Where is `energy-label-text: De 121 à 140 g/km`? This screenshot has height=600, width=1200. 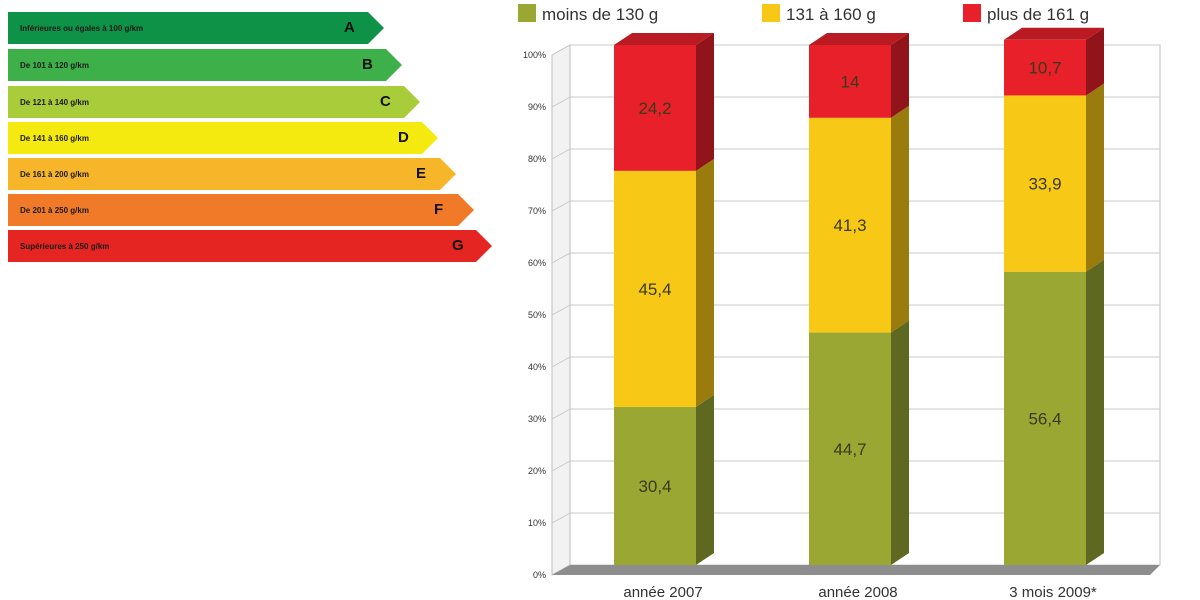 energy-label-text: De 121 à 140 g/km is located at coordinates (54, 102).